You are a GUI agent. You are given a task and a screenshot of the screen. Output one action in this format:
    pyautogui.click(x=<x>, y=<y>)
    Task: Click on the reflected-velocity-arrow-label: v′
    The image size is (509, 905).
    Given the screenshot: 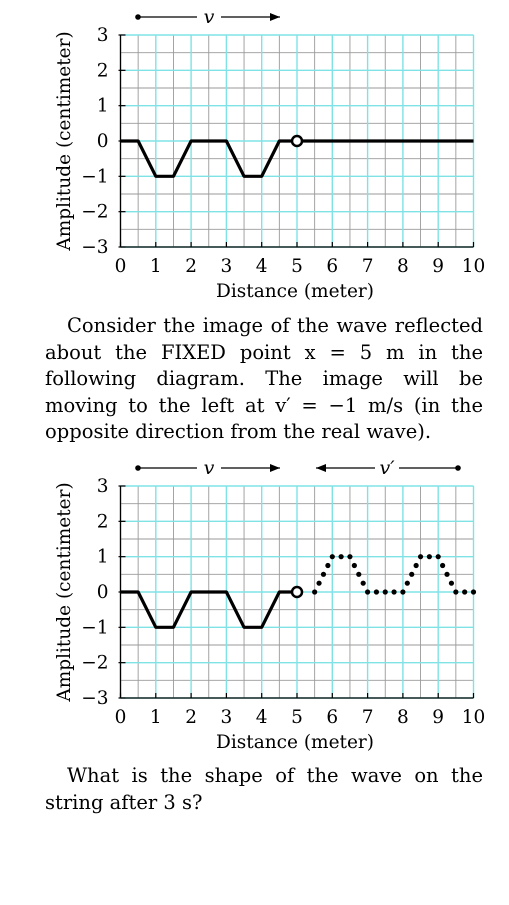 What is the action you would take?
    pyautogui.click(x=387, y=468)
    